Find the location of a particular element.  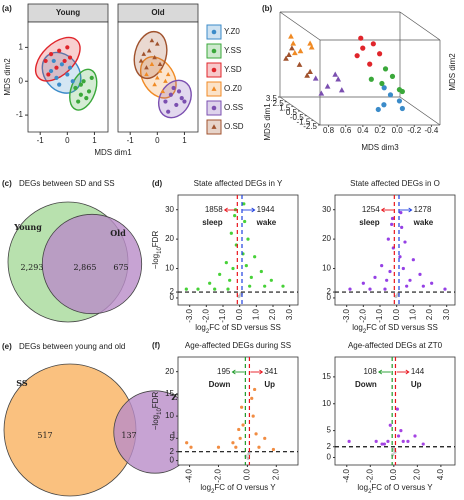

legend-label: Y.SS is located at coordinates (232, 50).